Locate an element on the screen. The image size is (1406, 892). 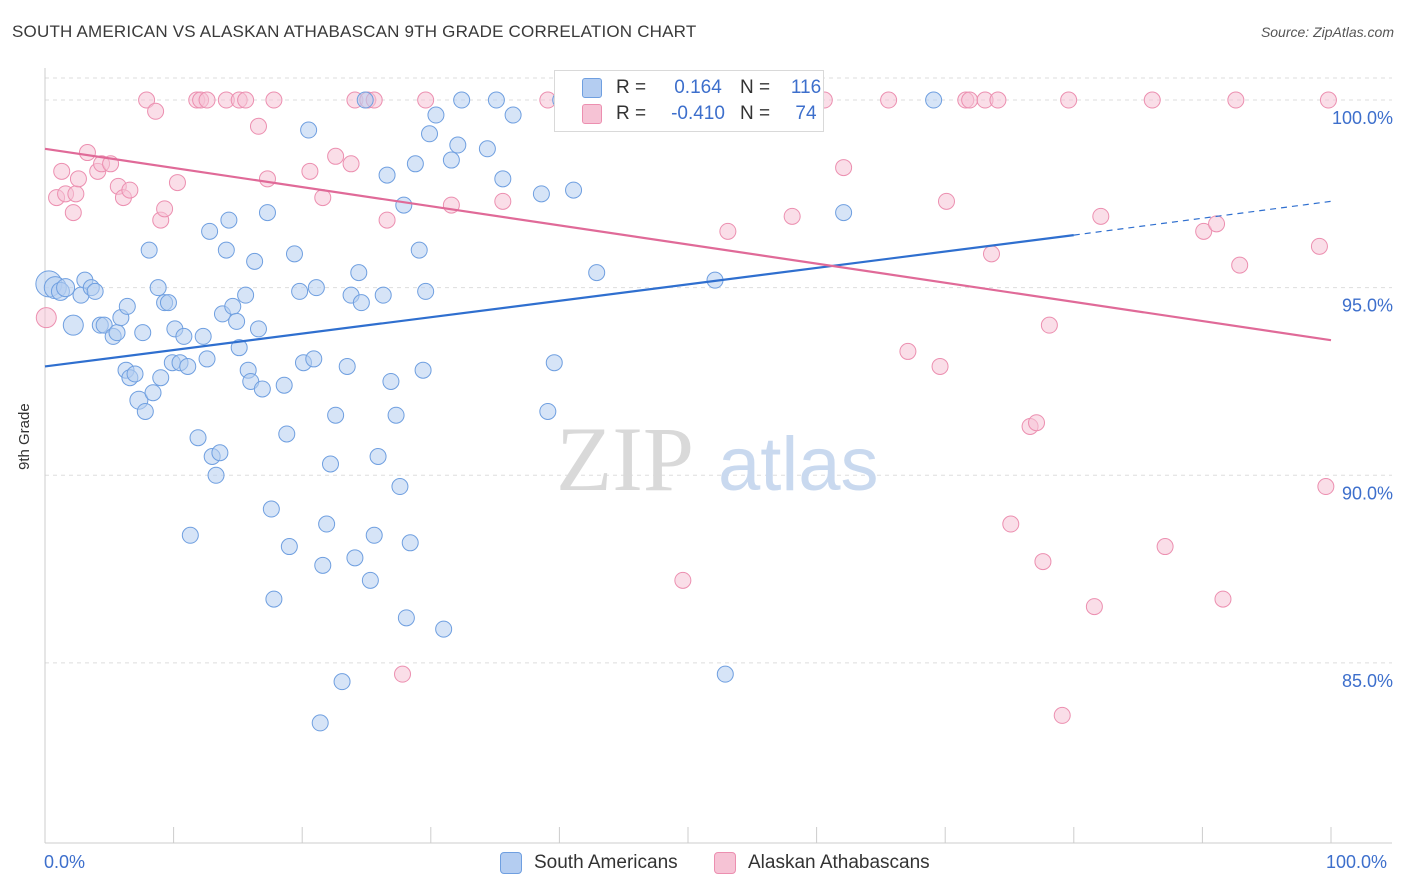
y-tick-label: 90.0% is located at coordinates (1367, 493).